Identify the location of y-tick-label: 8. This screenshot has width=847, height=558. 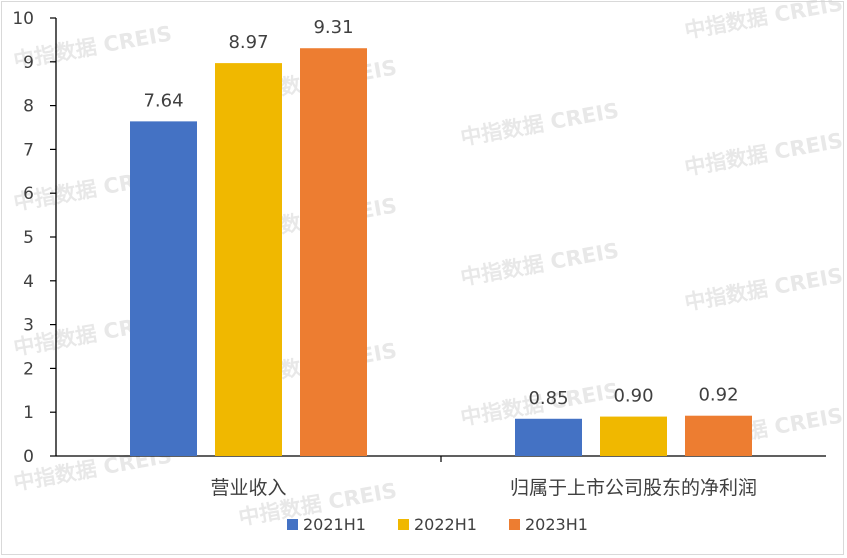
(28, 107).